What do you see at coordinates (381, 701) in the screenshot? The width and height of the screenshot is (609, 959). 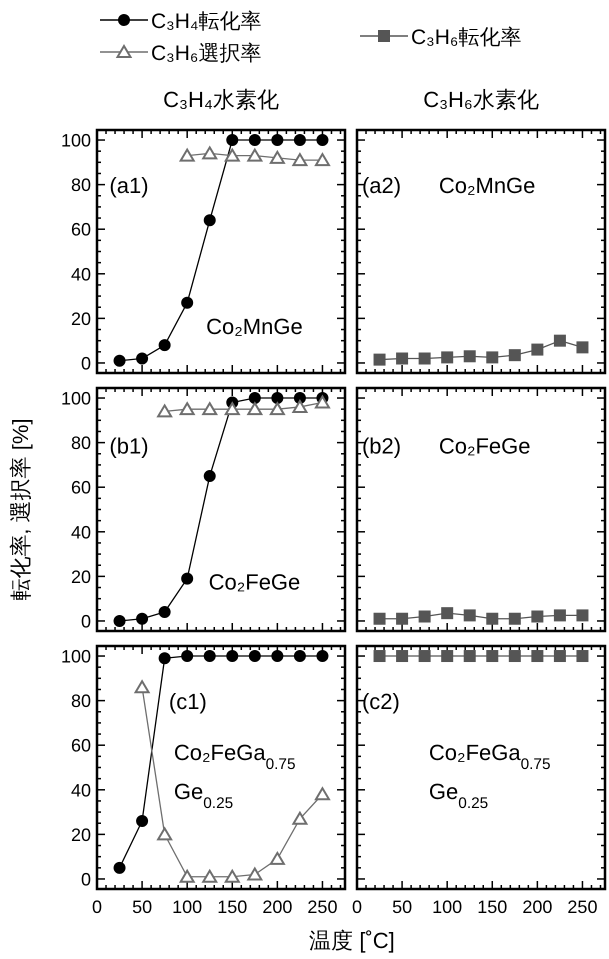 I see `annotation: (c2)` at bounding box center [381, 701].